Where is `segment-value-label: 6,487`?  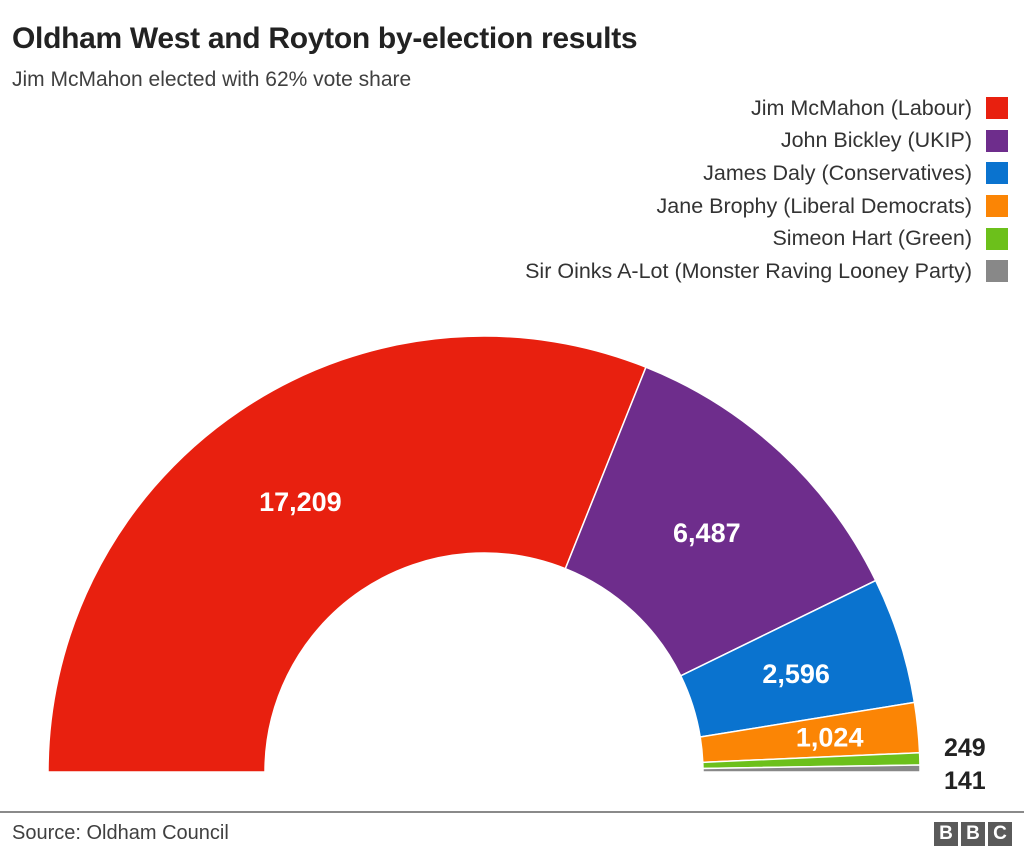
segment-value-label: 6,487 is located at coordinates (707, 533).